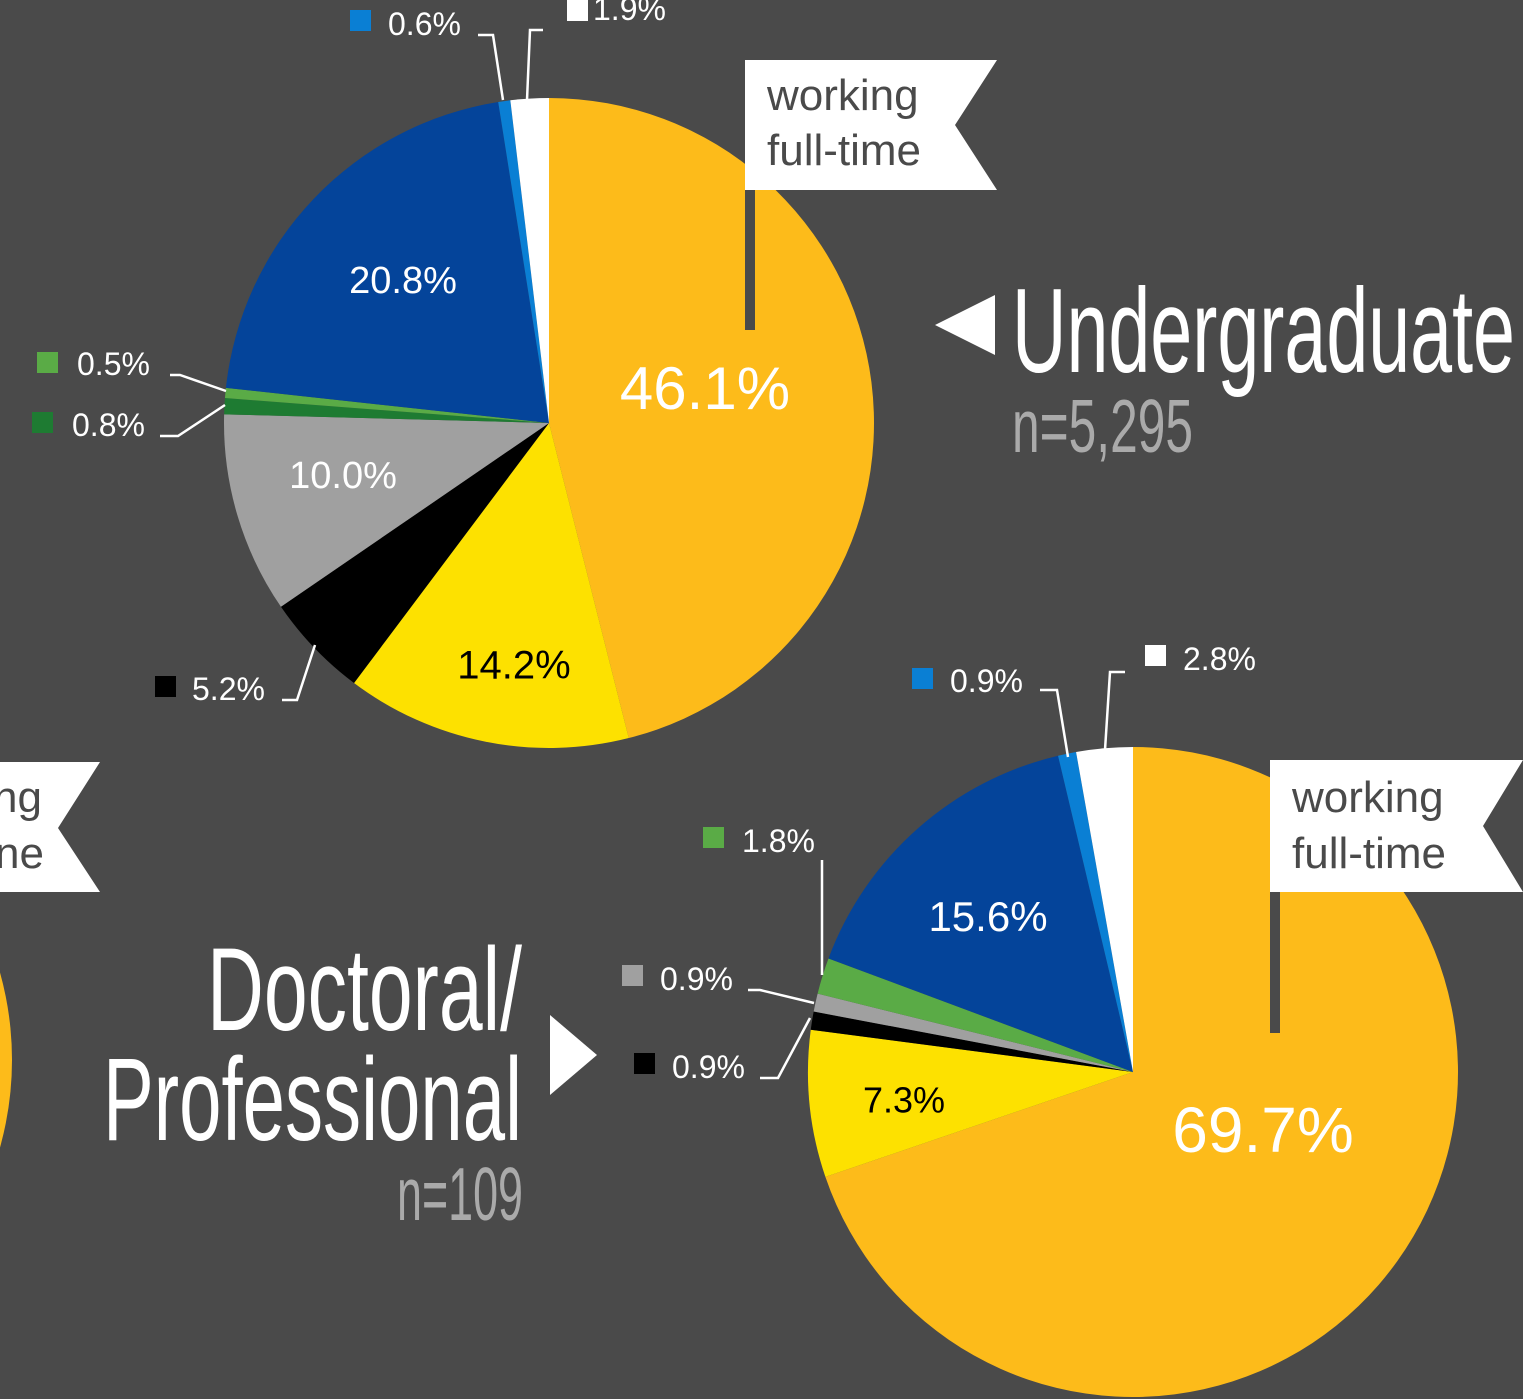 Image resolution: width=1523 pixels, height=1399 pixels. I want to click on chart-title: Undergraduate, so click(1263, 331).